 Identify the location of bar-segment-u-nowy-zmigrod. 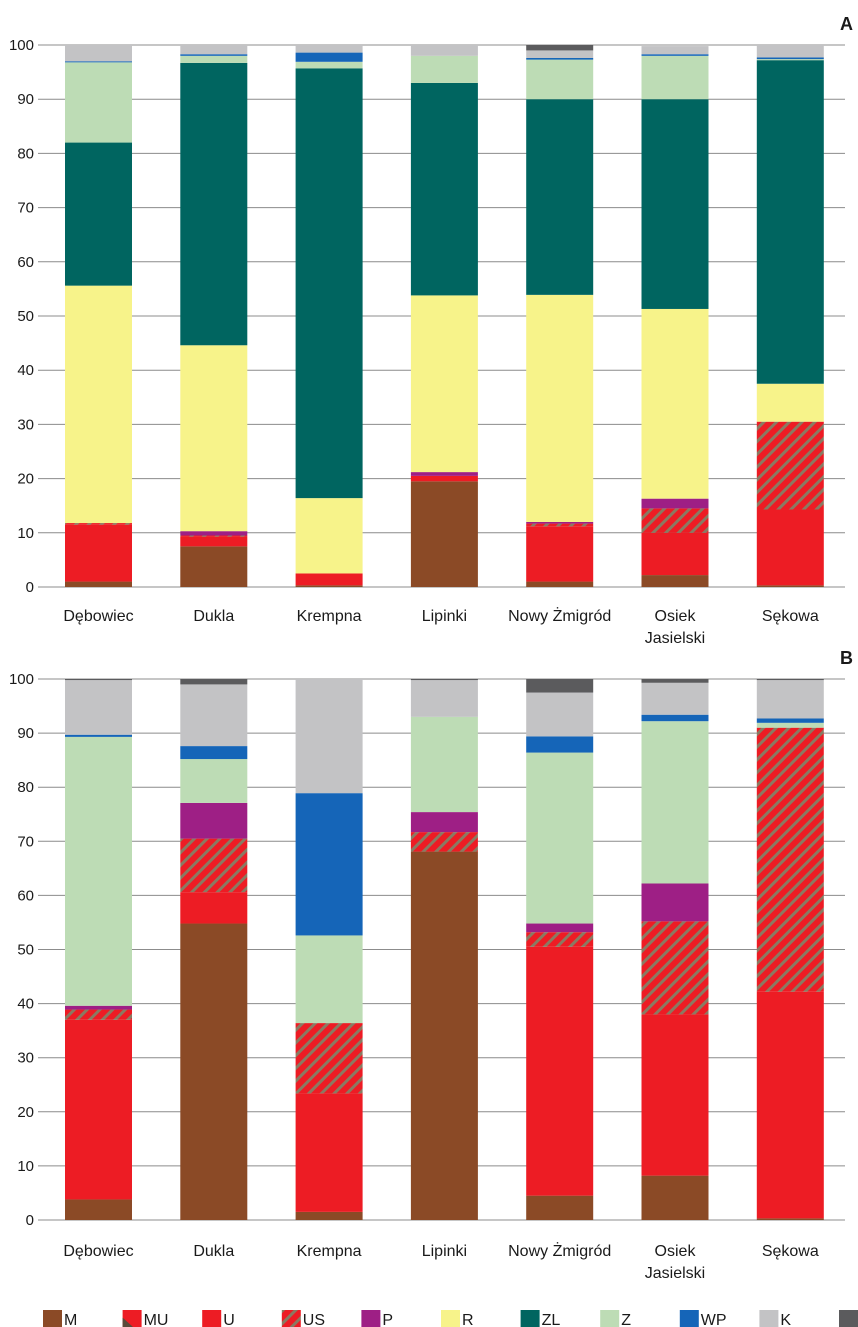
(560, 554).